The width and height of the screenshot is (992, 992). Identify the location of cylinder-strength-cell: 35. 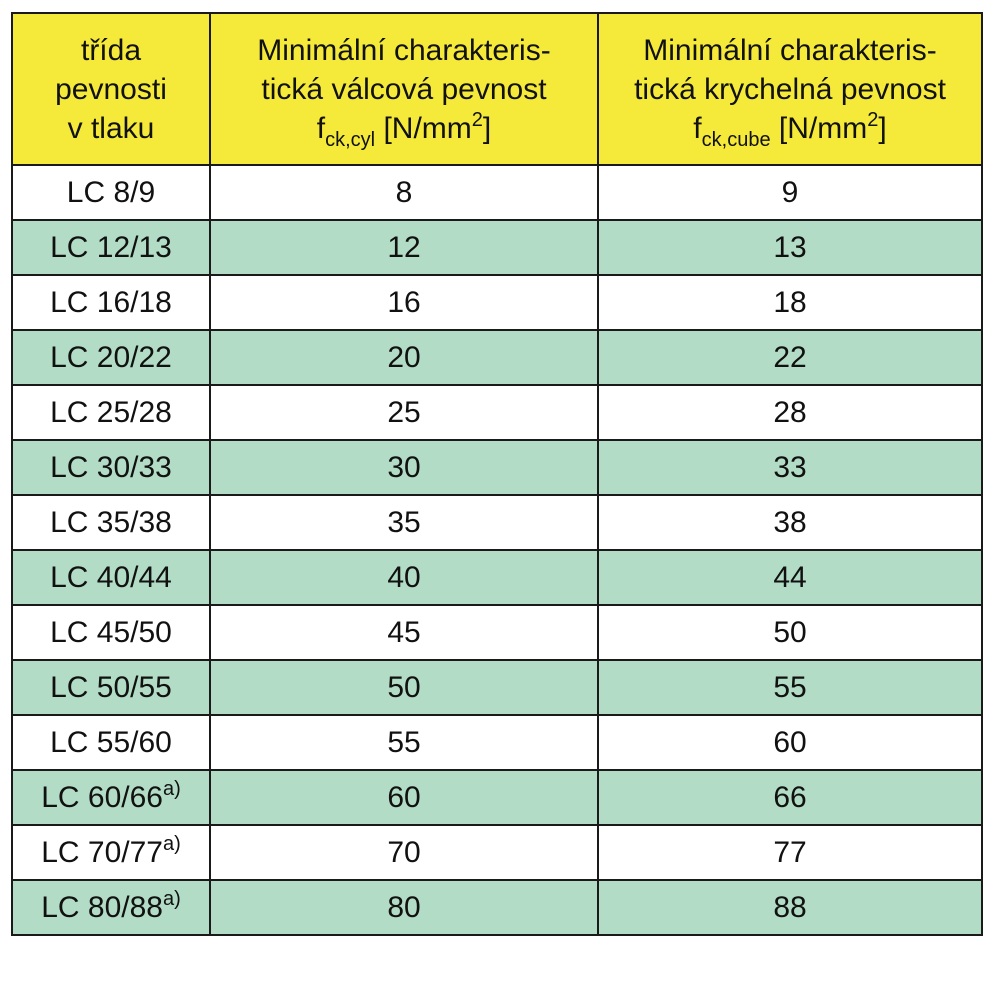
(404, 522).